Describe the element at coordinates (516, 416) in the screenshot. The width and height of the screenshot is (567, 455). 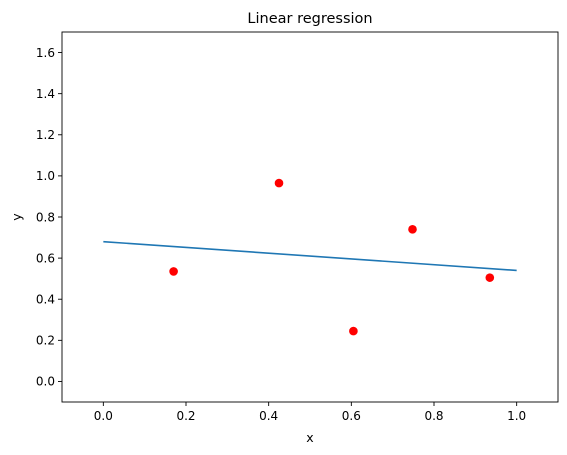
I see `x-tick-label: 1.0` at that location.